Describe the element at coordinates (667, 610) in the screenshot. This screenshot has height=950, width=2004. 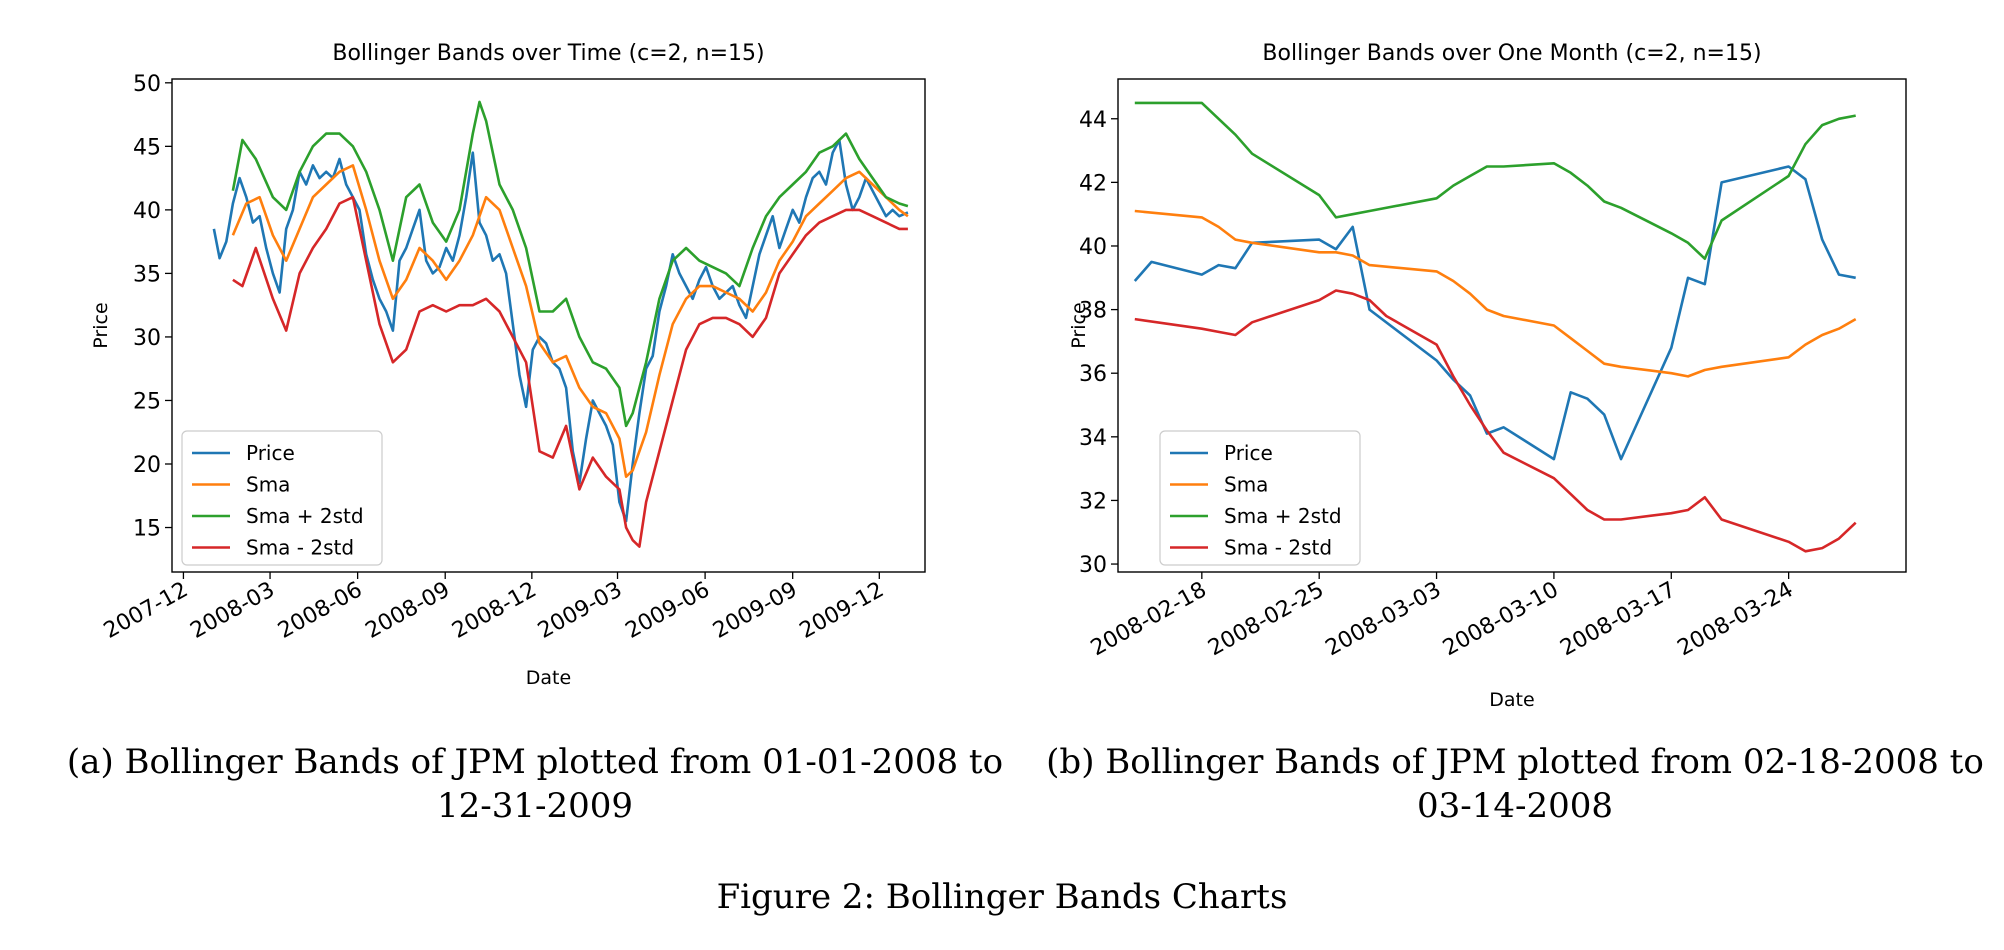
I see `x-tick-label: 2009-06` at that location.